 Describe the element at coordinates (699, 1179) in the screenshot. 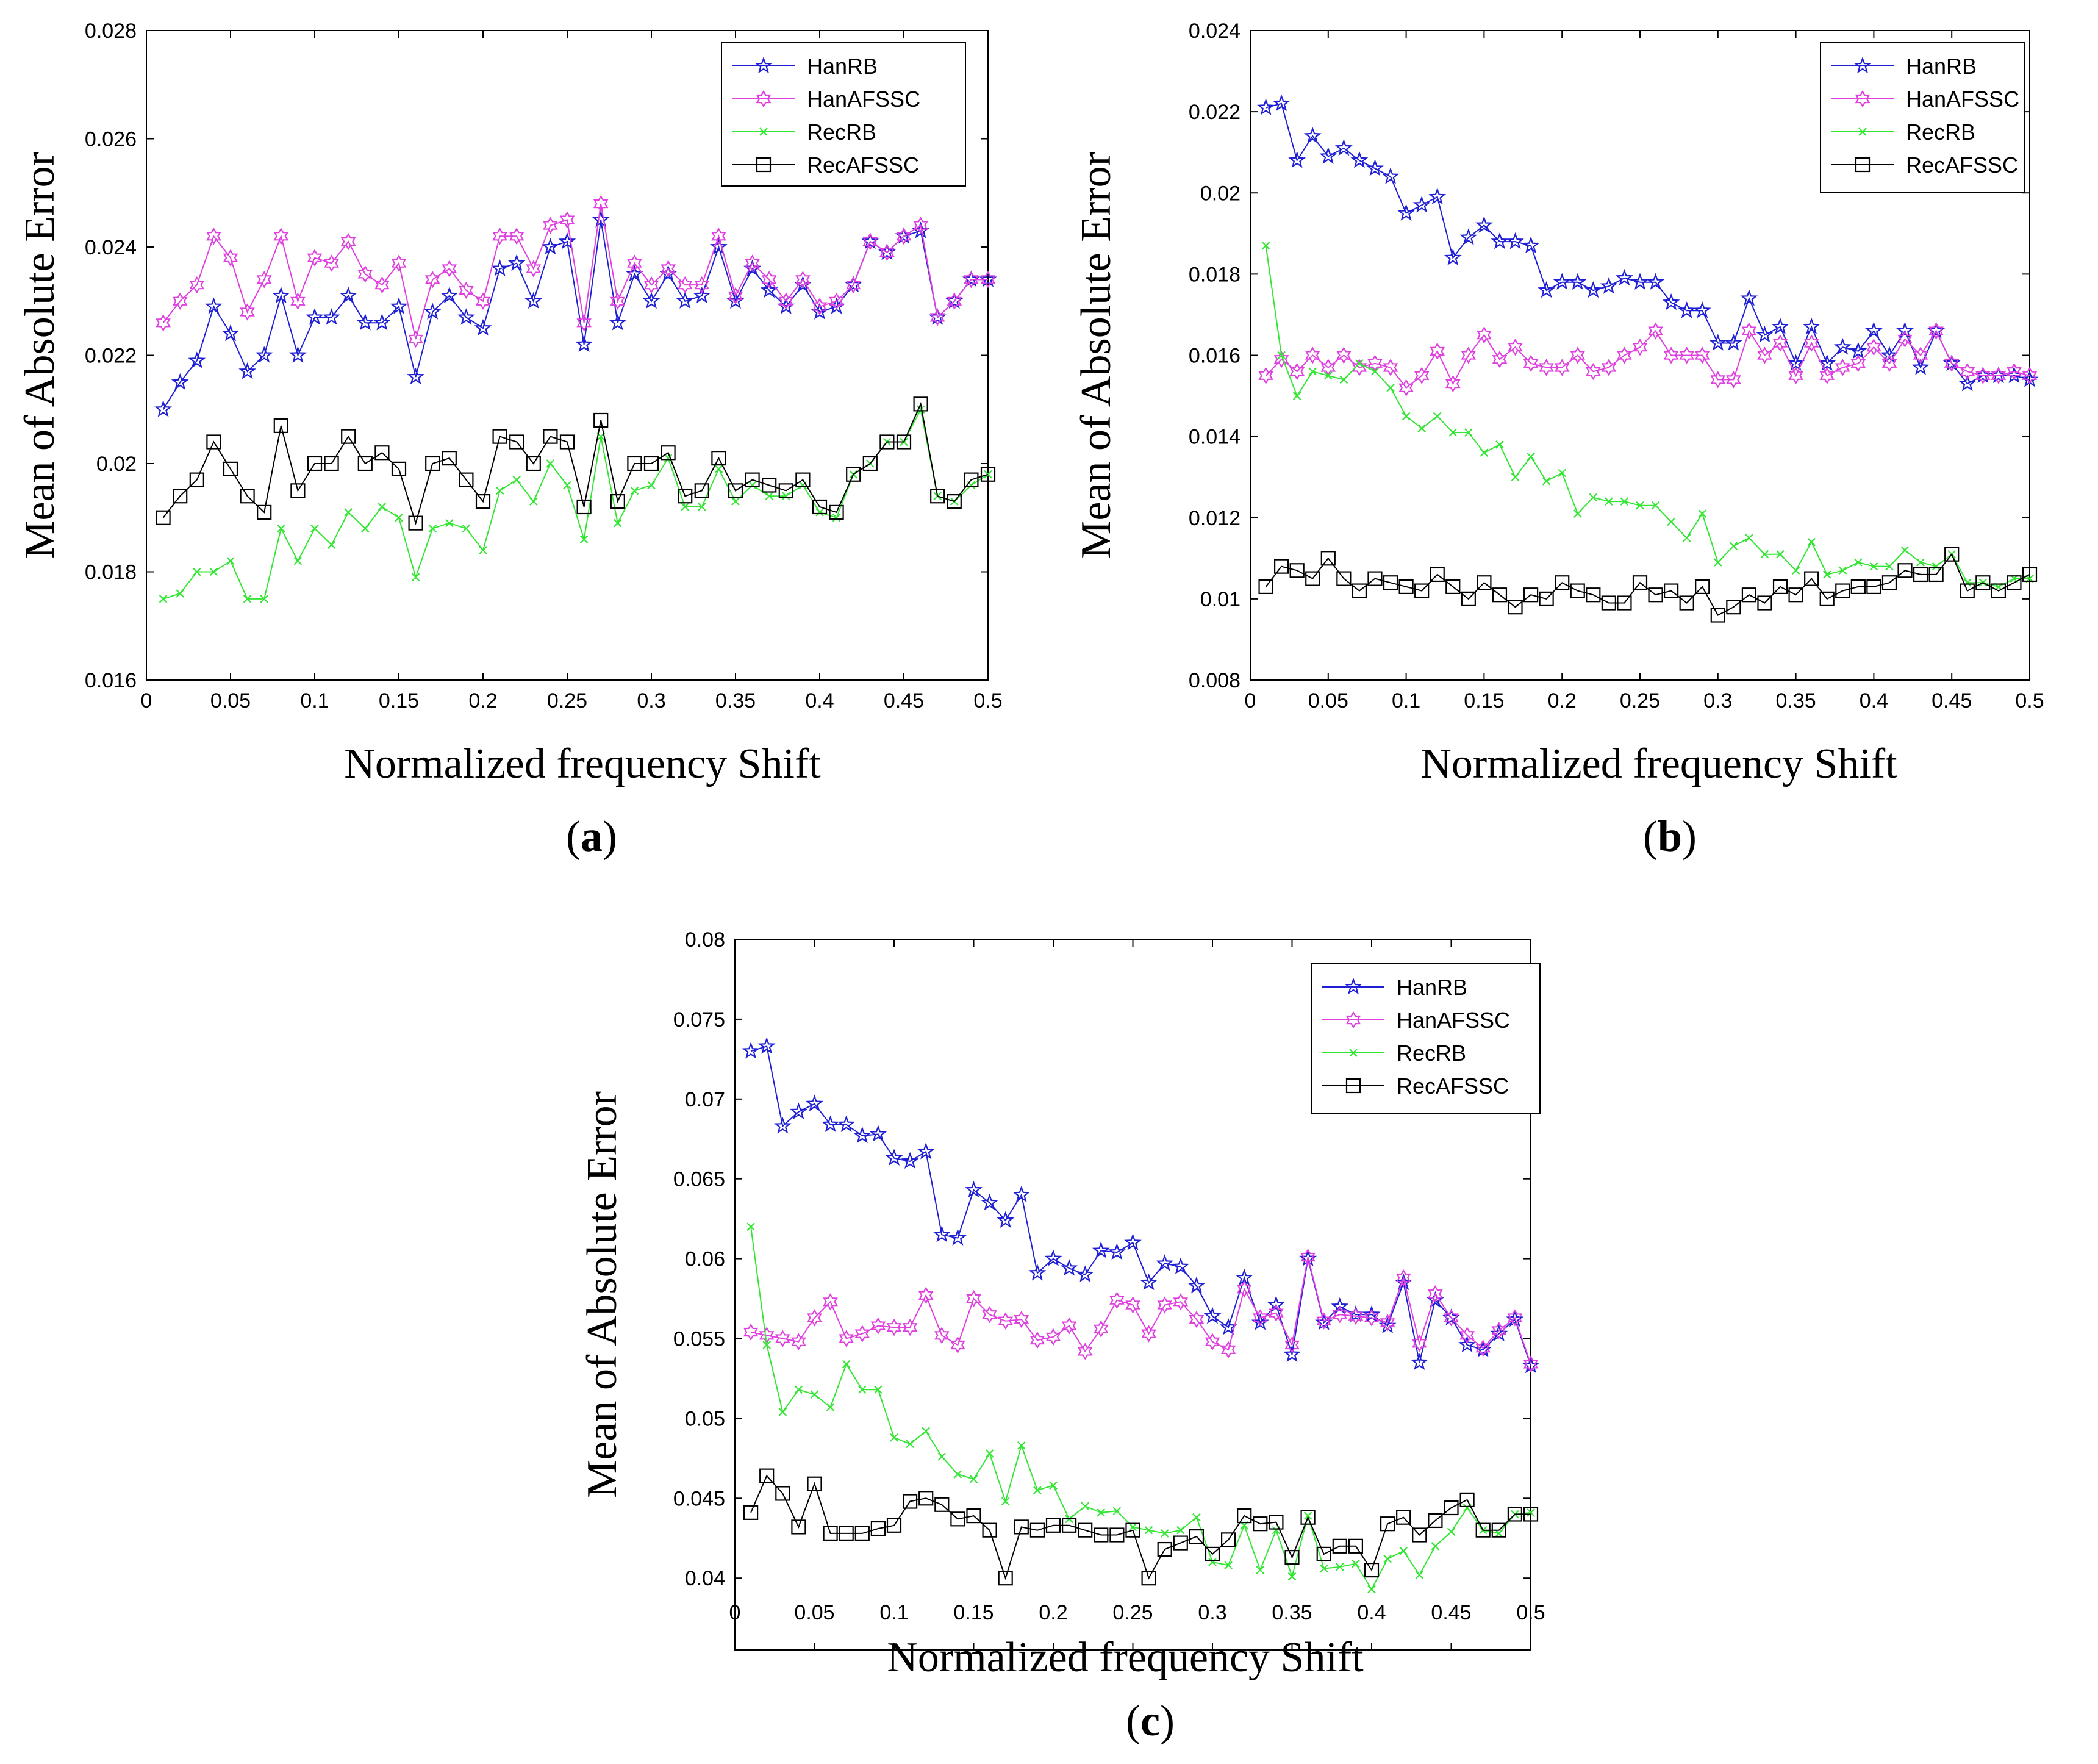

I see `y-tick-label: 0.065` at that location.